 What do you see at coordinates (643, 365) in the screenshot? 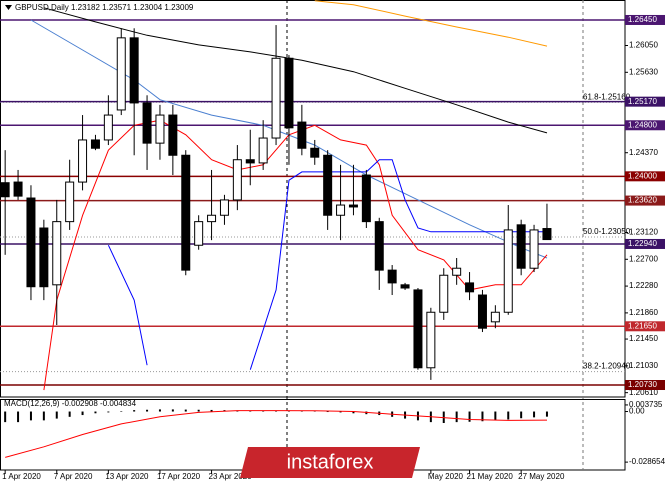
I see `y-tick-label: 1.21030` at bounding box center [643, 365].